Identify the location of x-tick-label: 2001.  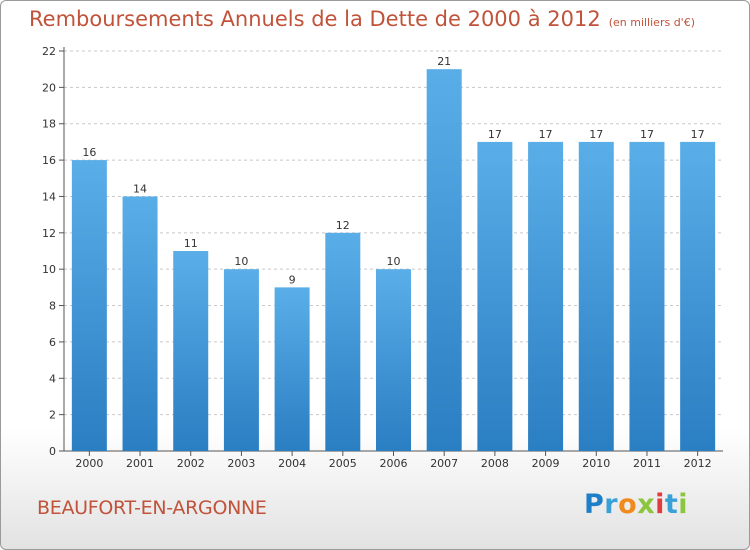
(140, 463).